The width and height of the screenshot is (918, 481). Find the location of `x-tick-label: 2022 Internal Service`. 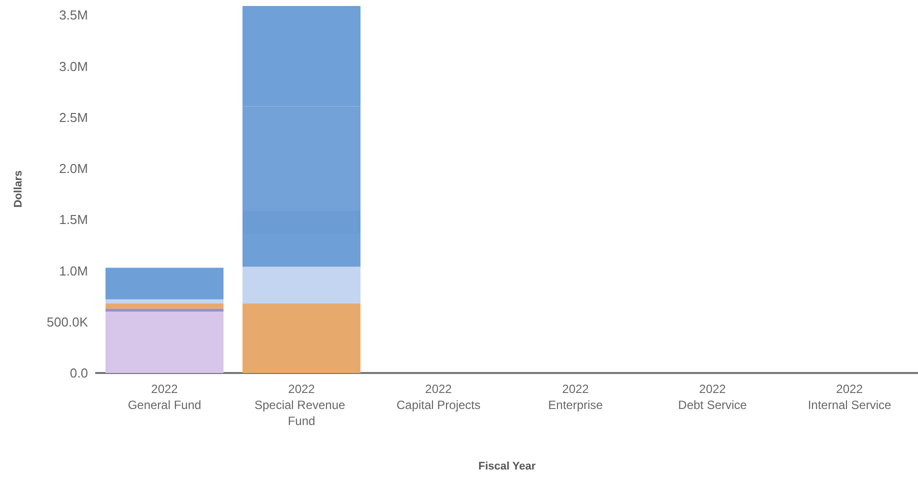

x-tick-label: 2022 Internal Service is located at coordinates (850, 397).